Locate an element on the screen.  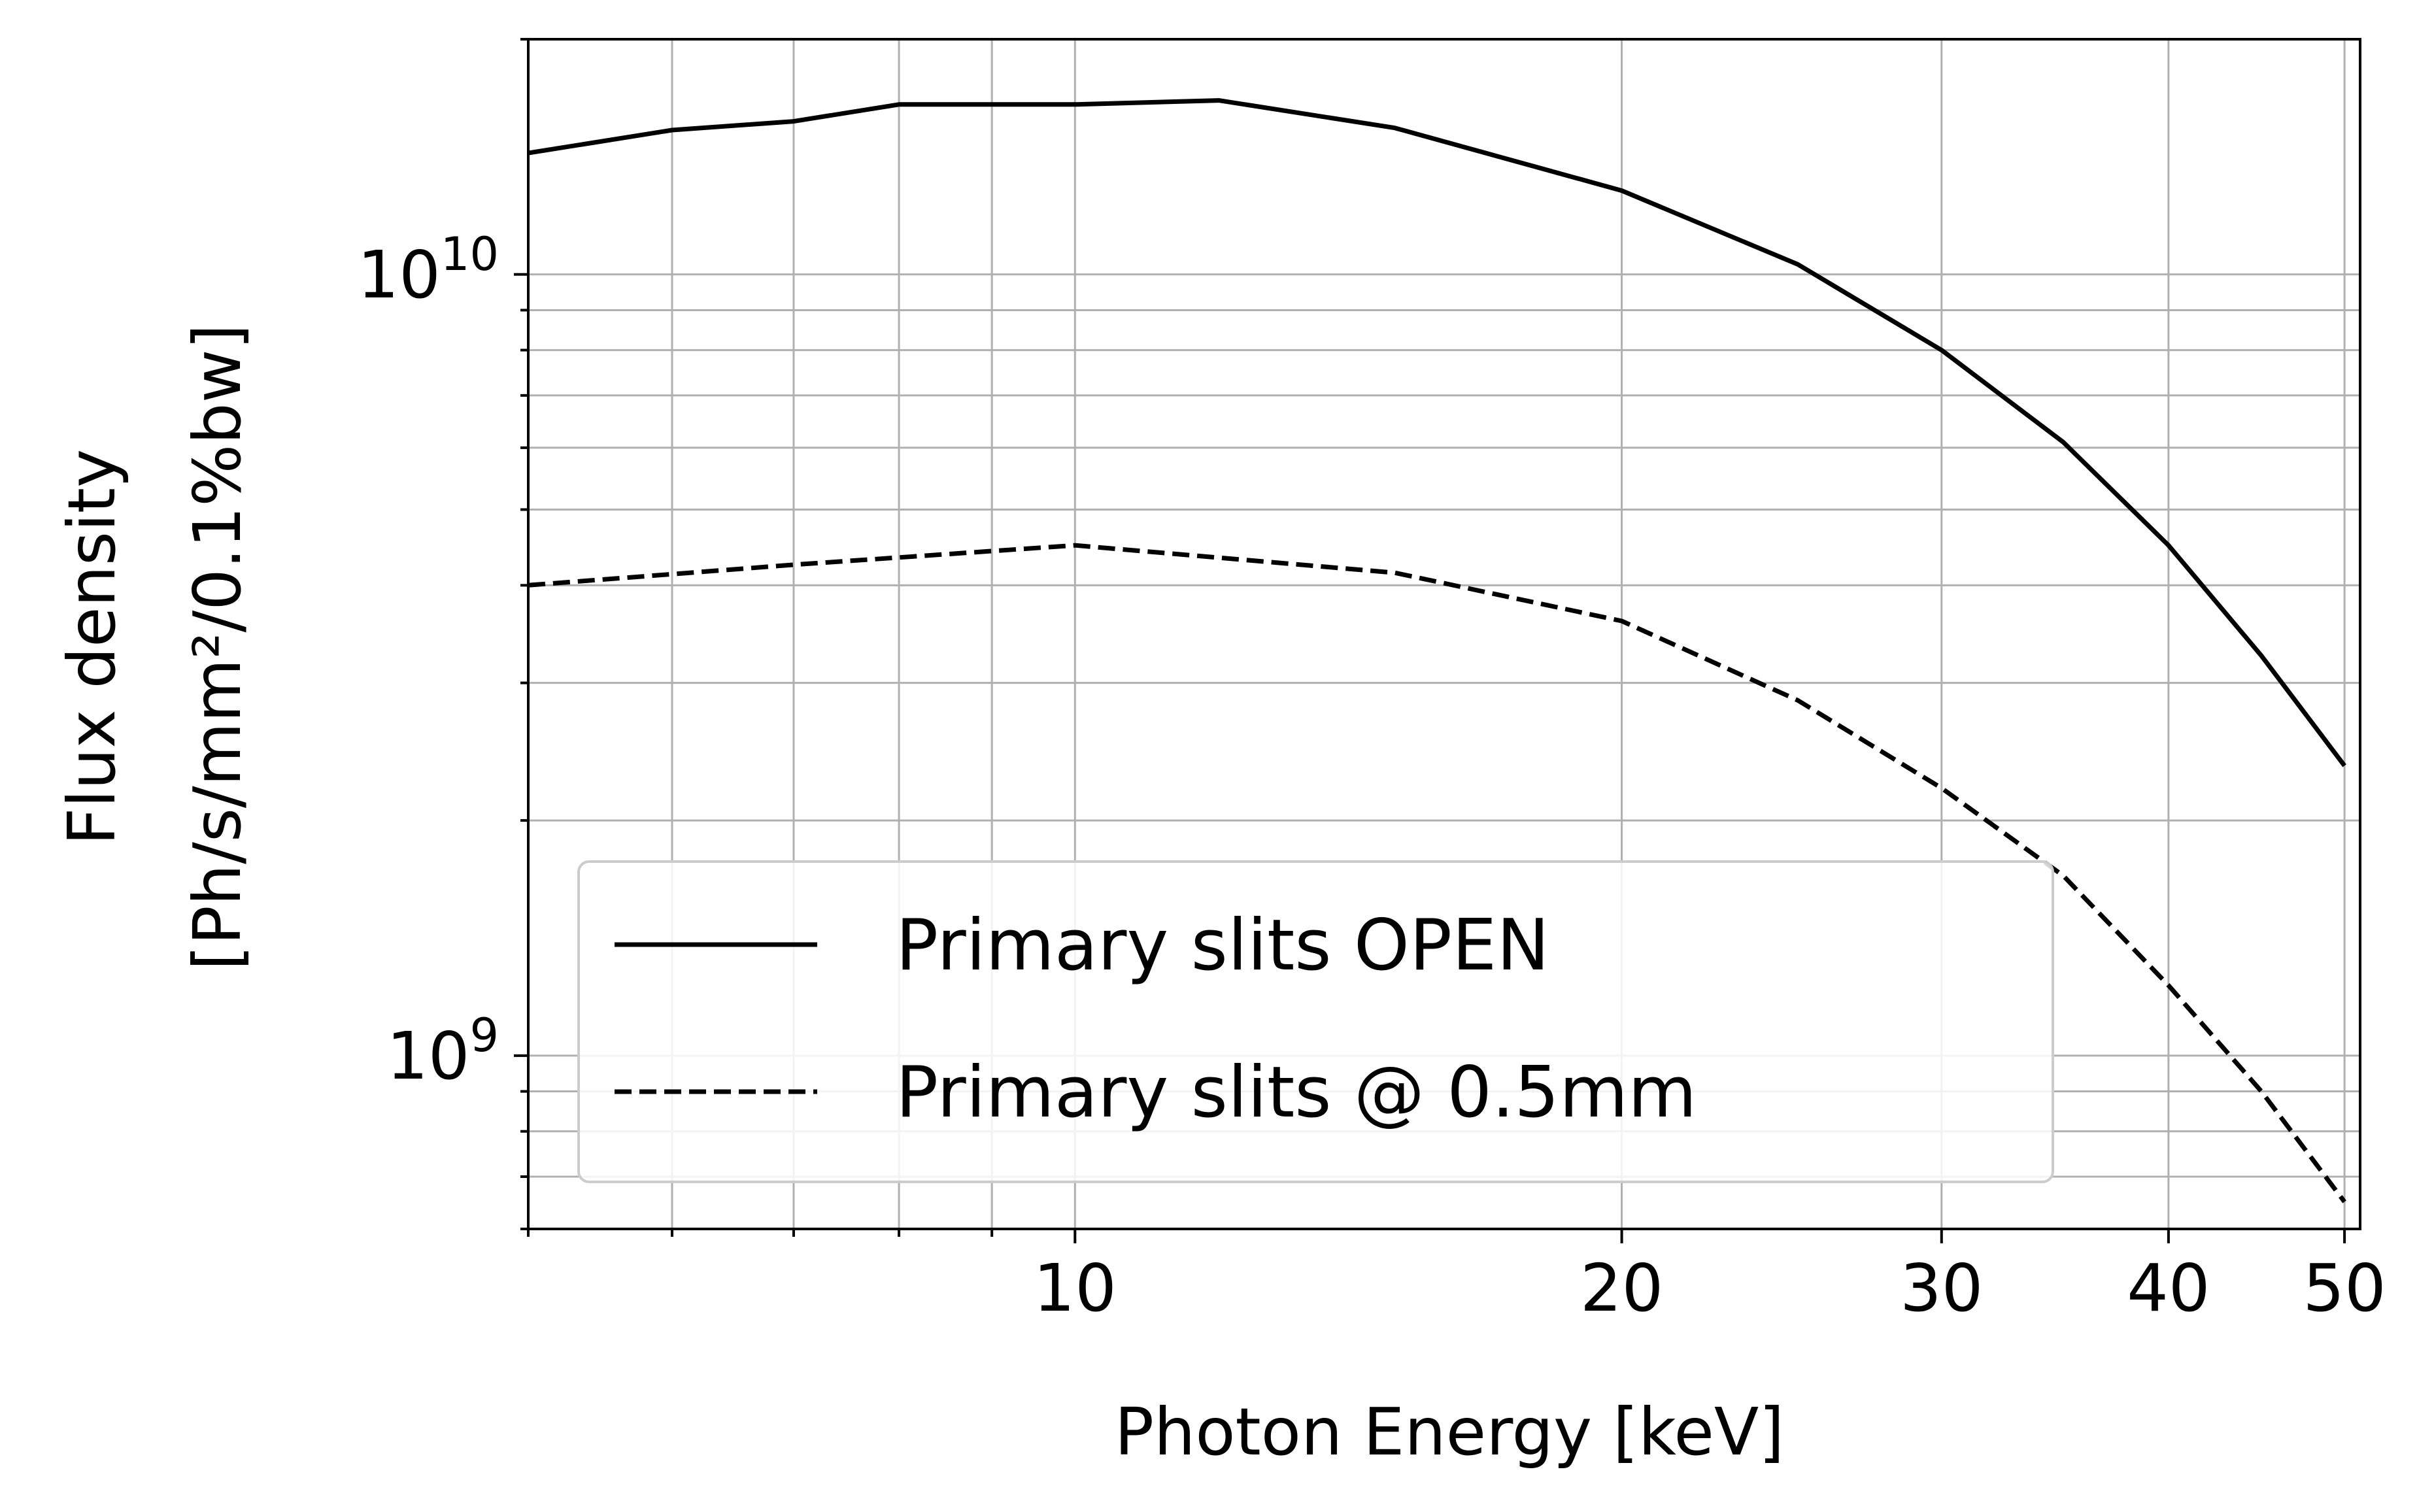
x-tick-label: 30 is located at coordinates (1942, 1288).